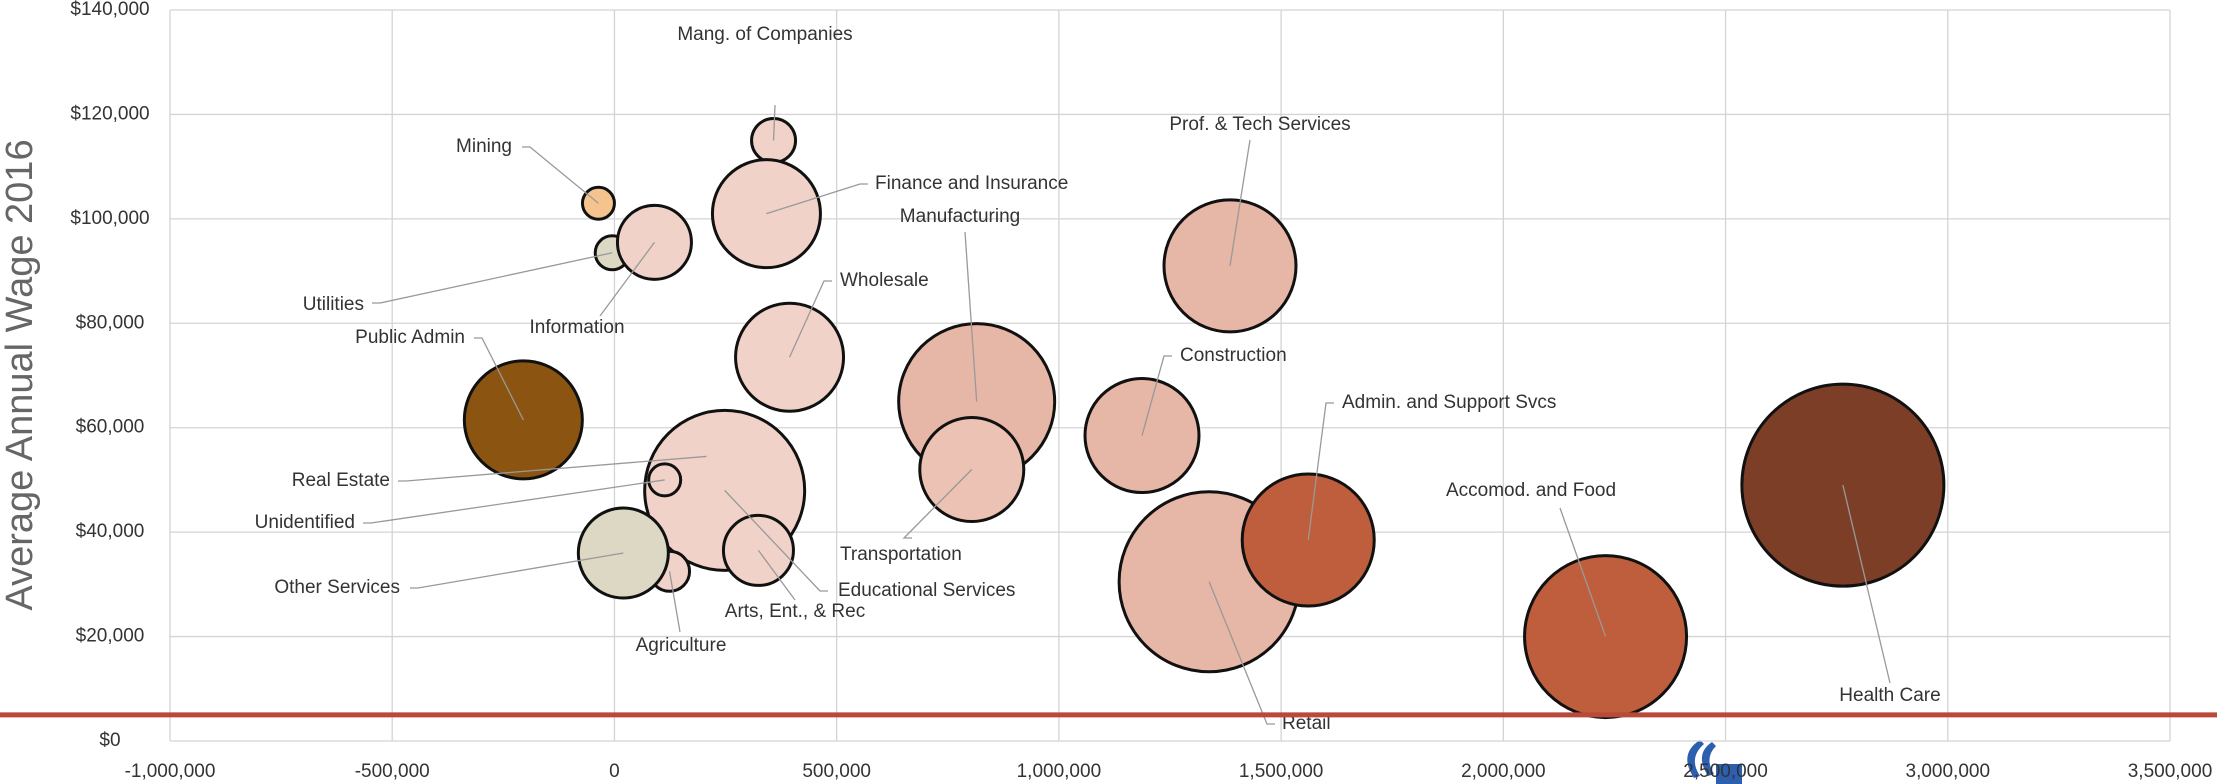  I want to click on x-tick-label: 500,000, so click(836, 771).